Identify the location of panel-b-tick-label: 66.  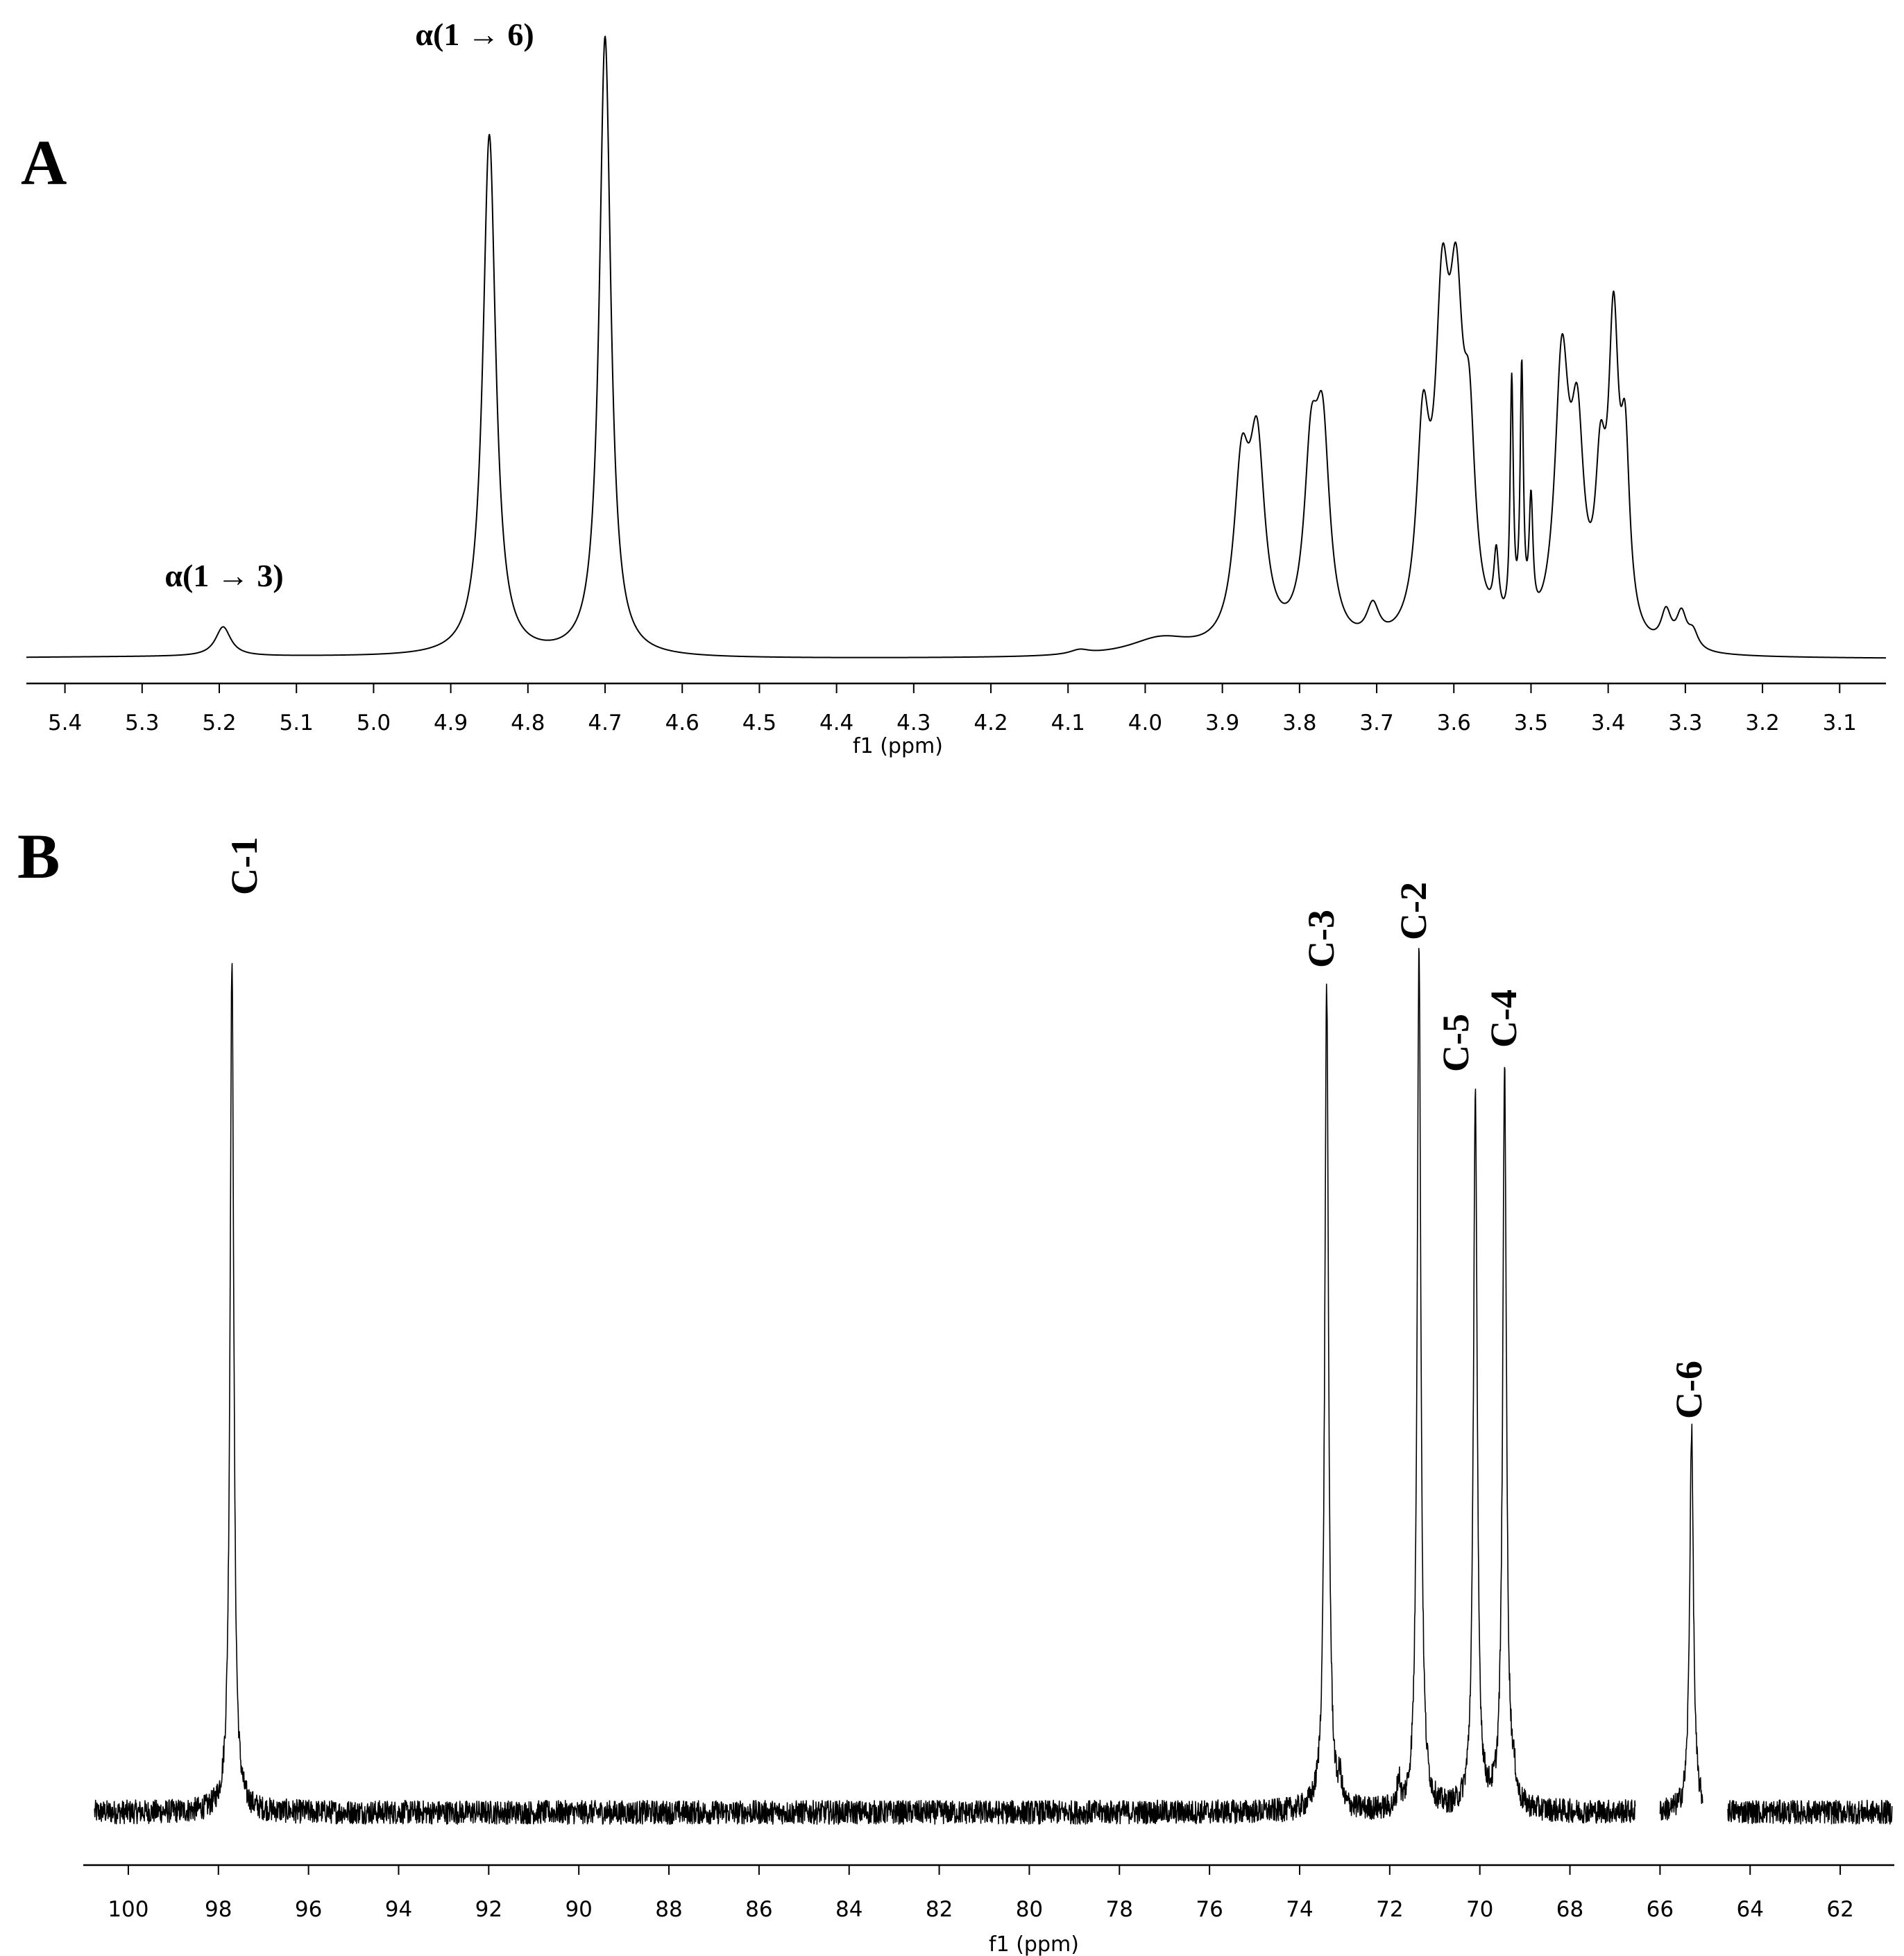
(1660, 1909).